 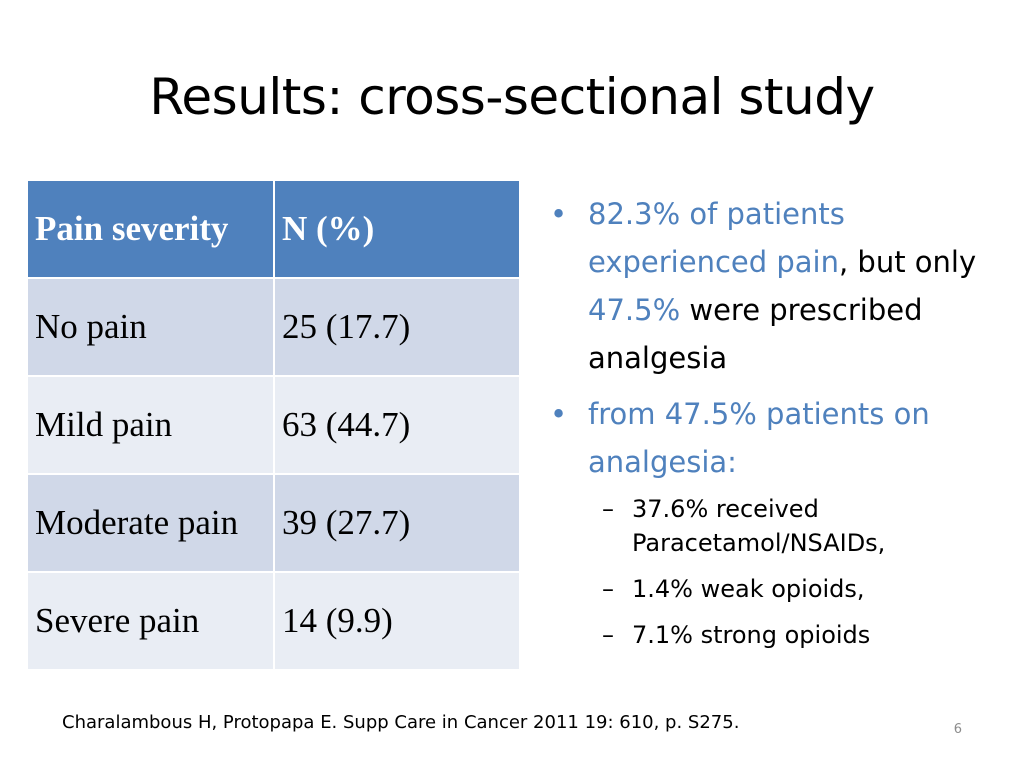 I want to click on table-row: No pain 25 (17.7), so click(x=273, y=327).